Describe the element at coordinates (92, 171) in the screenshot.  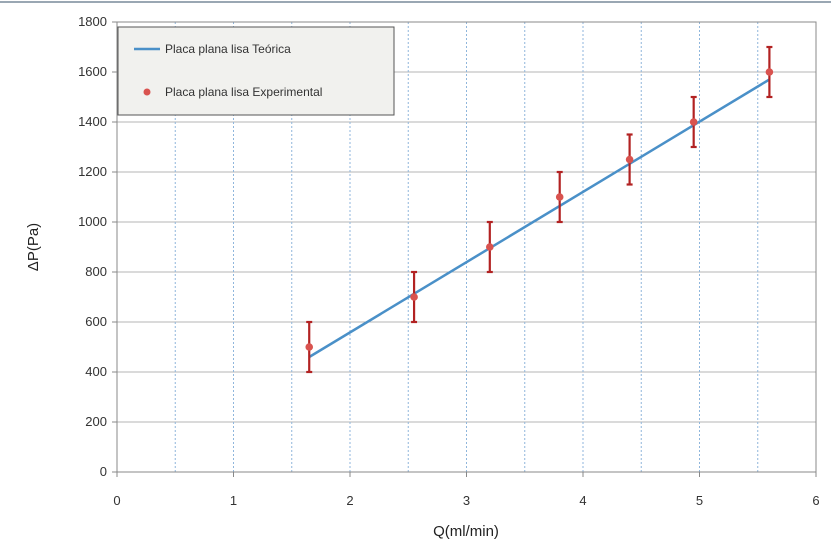
I see `y-tick-label: 1200` at that location.